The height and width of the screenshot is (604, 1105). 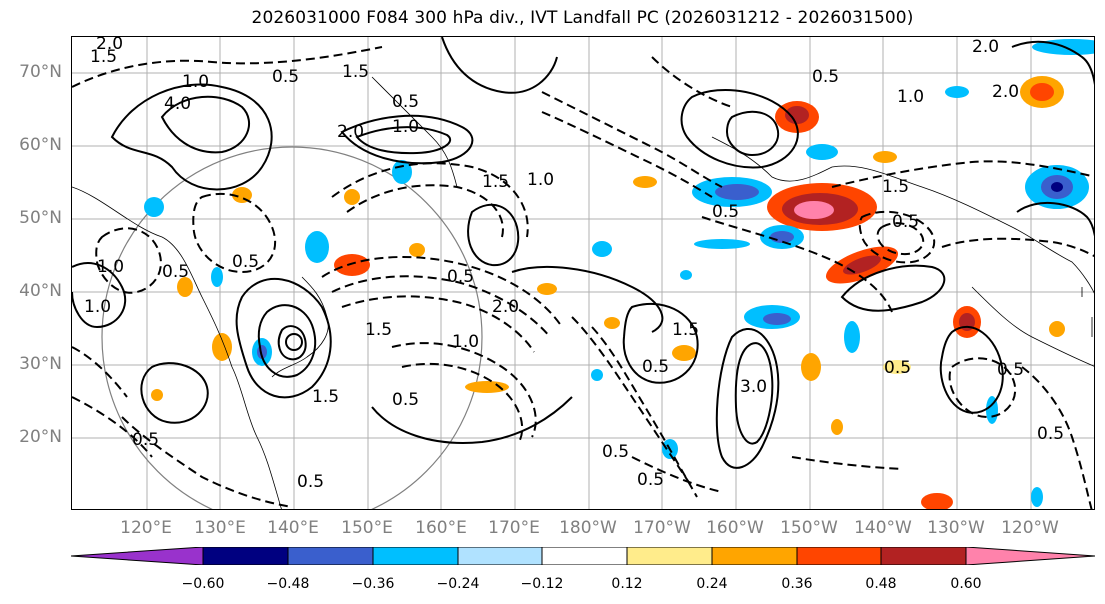 What do you see at coordinates (1030, 528) in the screenshot?
I see `lon-label-120w: 120°W` at bounding box center [1030, 528].